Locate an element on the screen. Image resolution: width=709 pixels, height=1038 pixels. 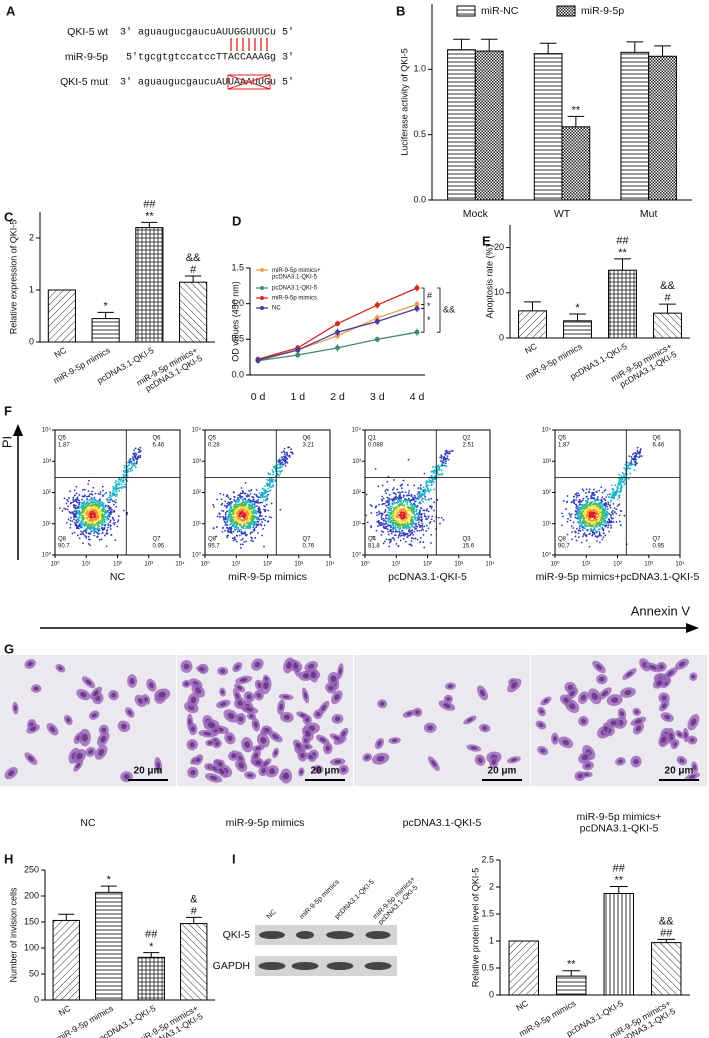
y-tick-label: 10 is located at coordinates (499, 292).